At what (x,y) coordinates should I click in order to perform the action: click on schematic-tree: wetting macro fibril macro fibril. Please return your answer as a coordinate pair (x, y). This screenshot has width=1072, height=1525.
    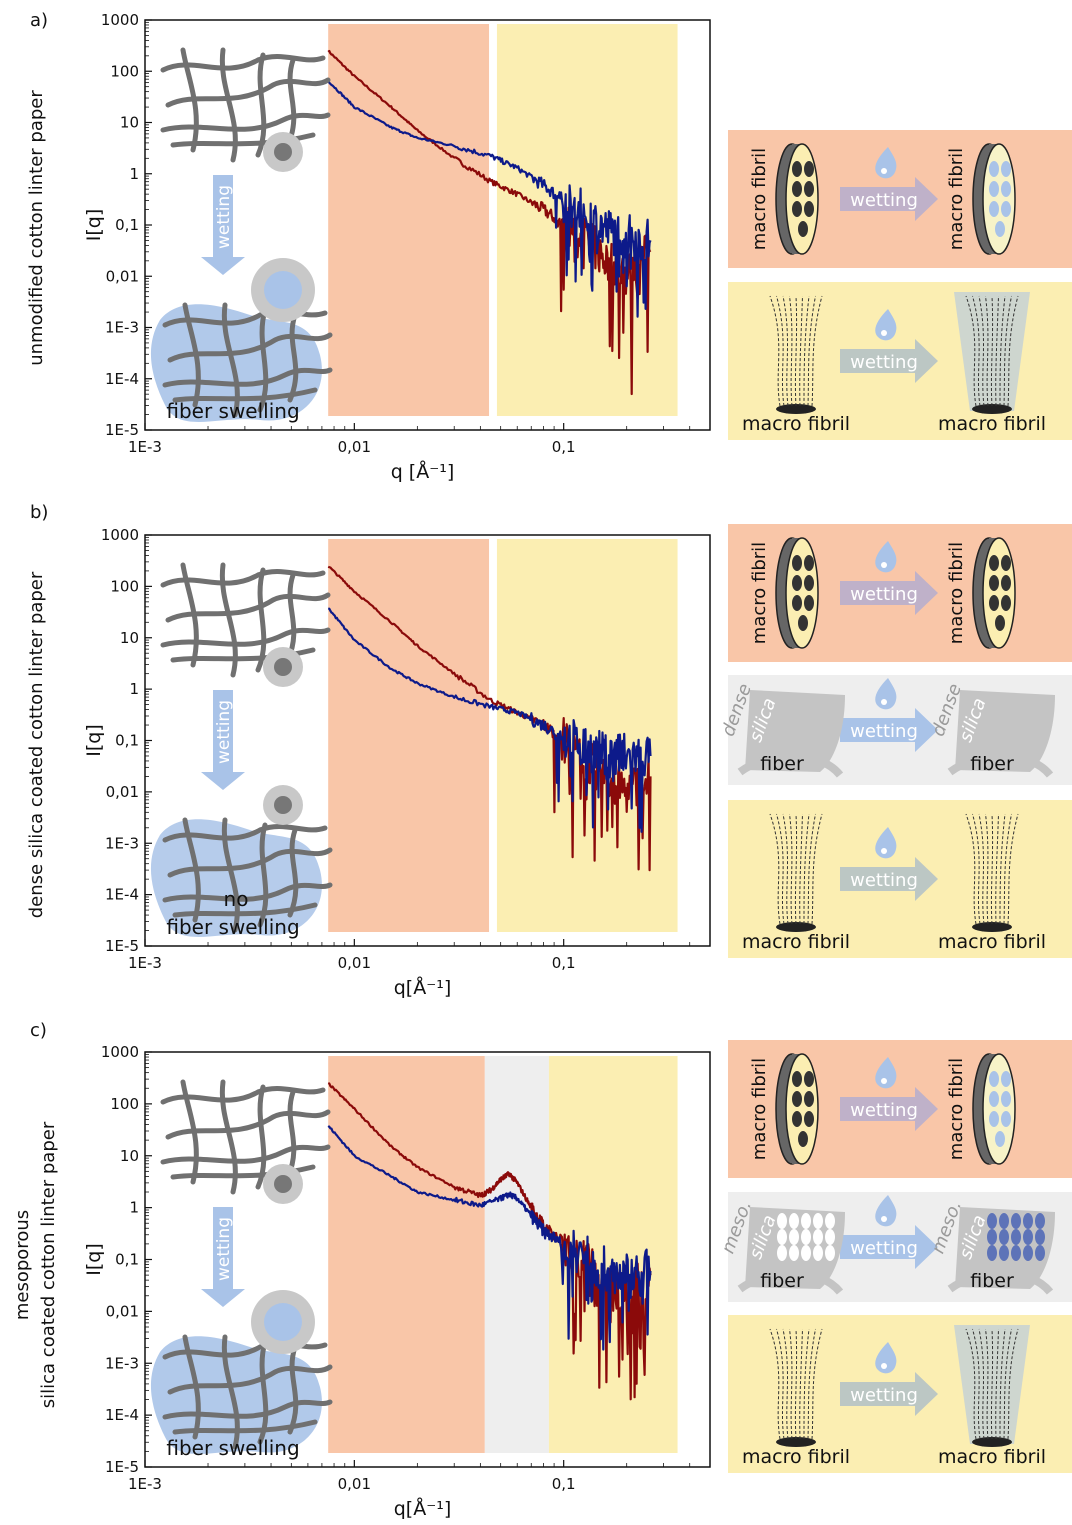
    Looking at the image, I should click on (900, 1394).